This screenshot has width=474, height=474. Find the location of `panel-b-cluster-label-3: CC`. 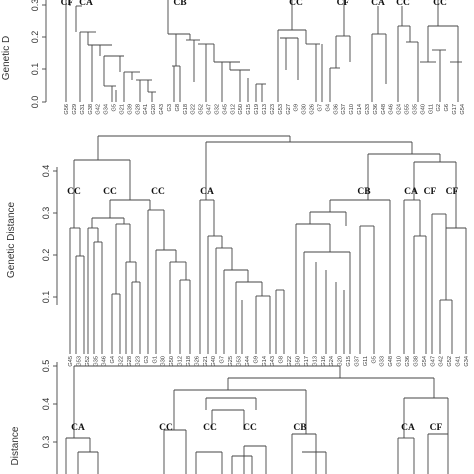

panel-b-cluster-label-3: CC is located at coordinates (158, 192).